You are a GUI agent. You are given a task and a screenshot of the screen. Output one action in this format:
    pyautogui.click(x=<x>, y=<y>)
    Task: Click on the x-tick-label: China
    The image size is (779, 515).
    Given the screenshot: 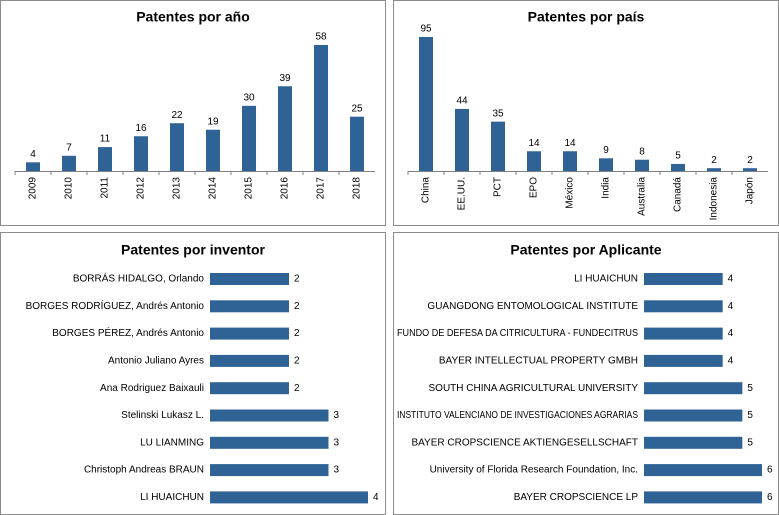 What is the action you would take?
    pyautogui.click(x=426, y=190)
    